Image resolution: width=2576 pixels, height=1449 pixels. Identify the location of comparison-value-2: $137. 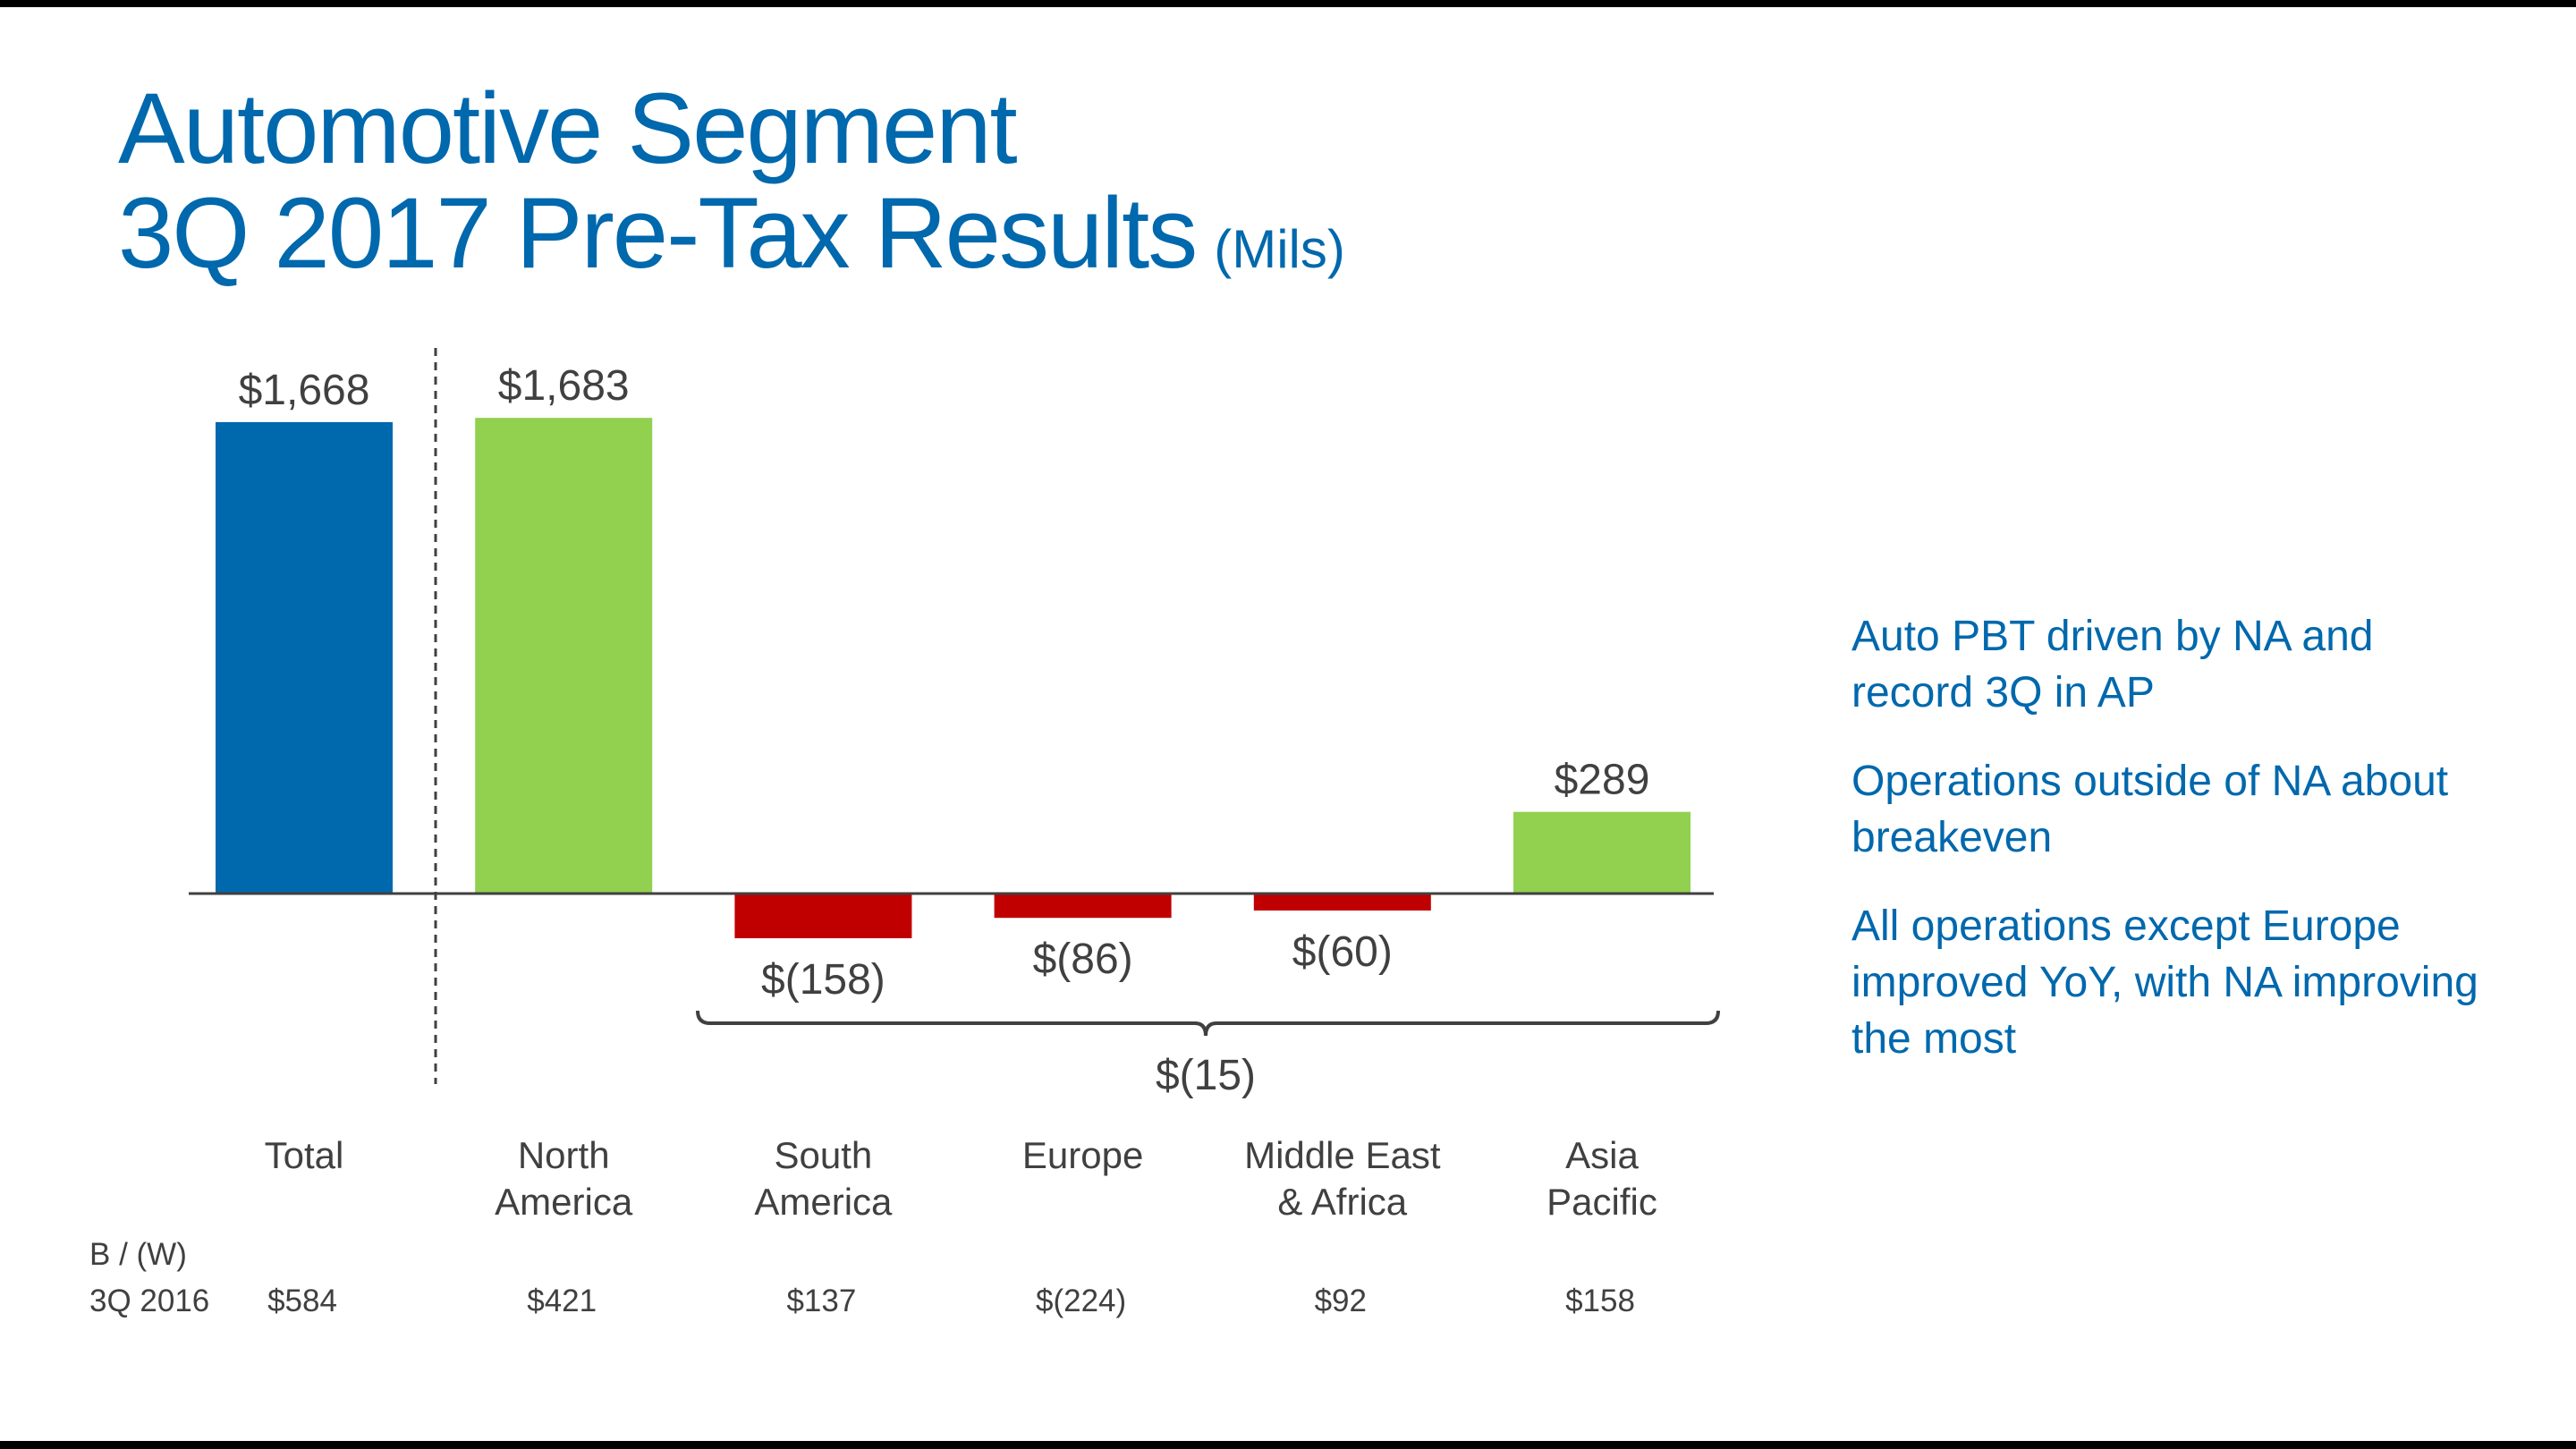
(821, 1301).